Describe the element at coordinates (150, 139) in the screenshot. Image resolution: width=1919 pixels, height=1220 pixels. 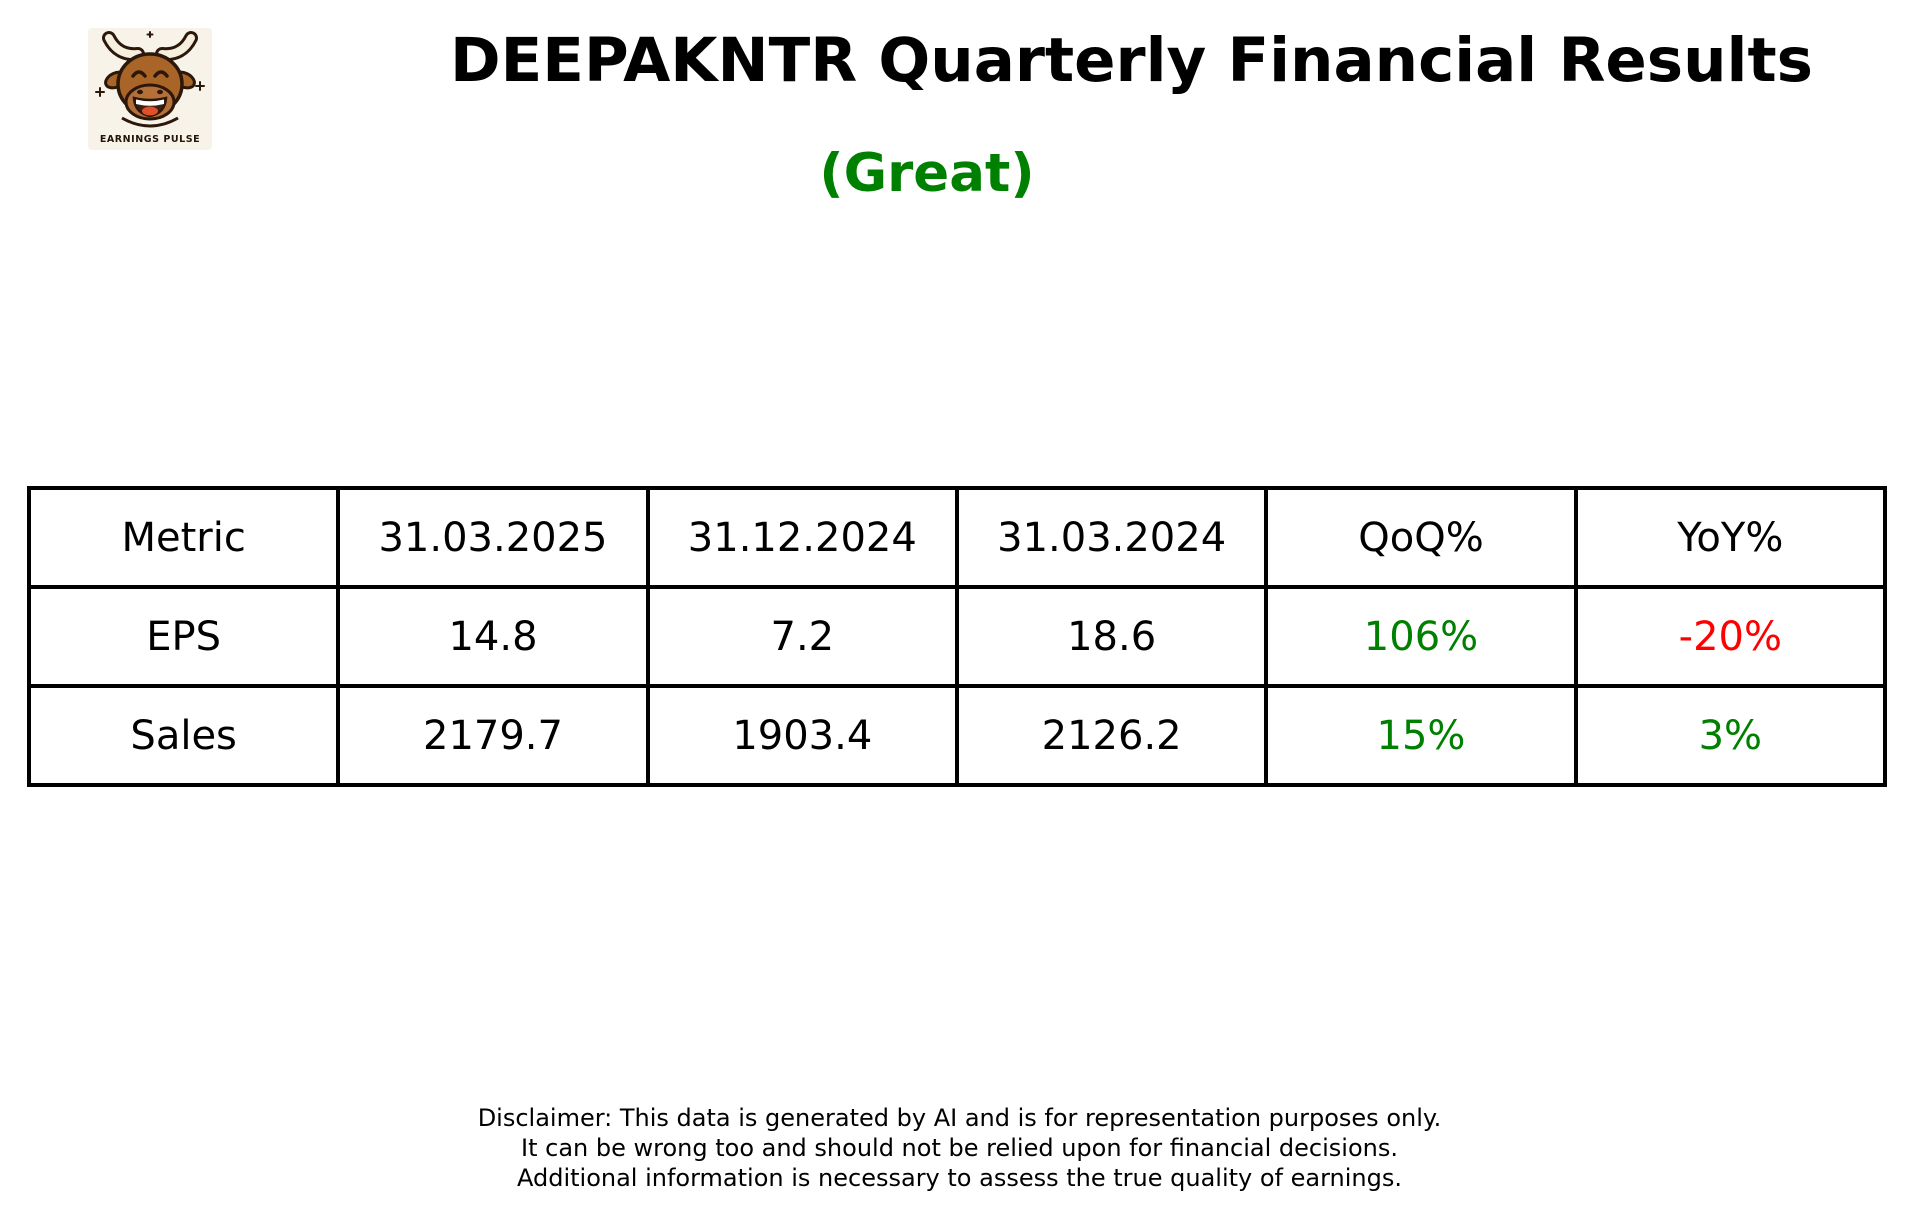
I see `logo-brand-text: EARNINGS PULSE` at that location.